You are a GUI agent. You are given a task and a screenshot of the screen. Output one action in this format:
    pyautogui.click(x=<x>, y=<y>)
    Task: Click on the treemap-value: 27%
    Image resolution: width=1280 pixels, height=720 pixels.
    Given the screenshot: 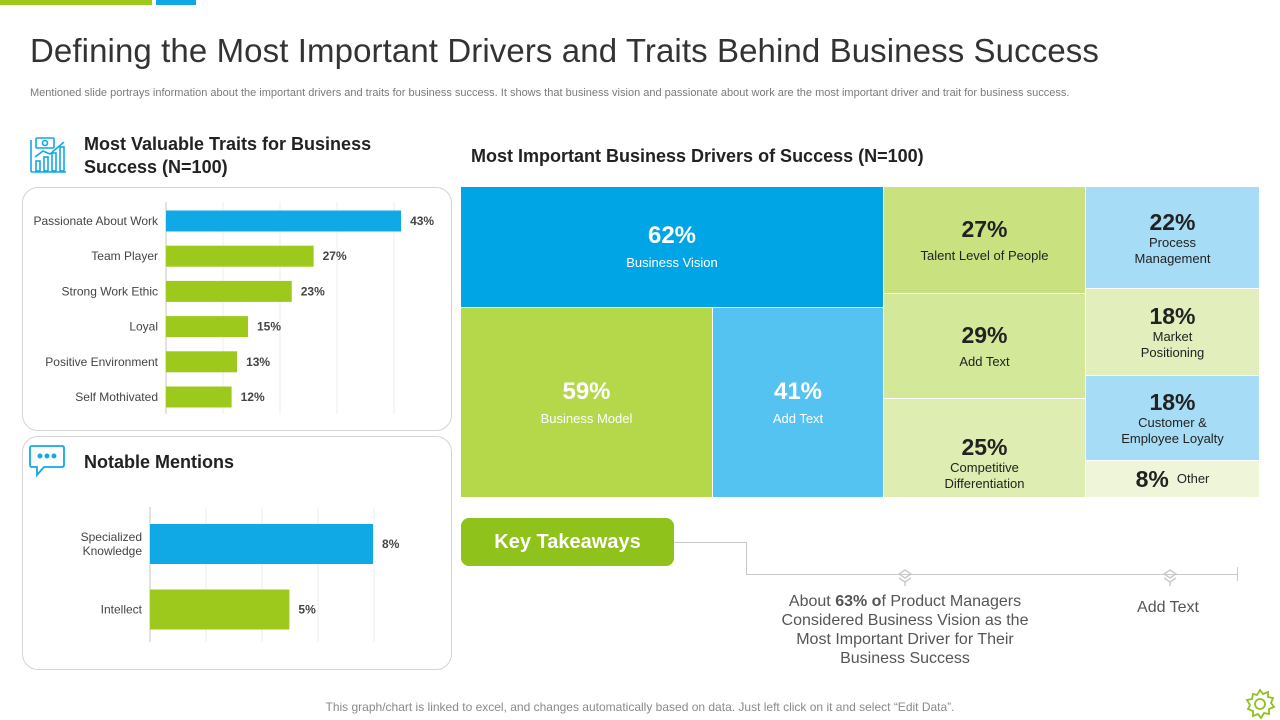 What is the action you would take?
    pyautogui.click(x=984, y=229)
    